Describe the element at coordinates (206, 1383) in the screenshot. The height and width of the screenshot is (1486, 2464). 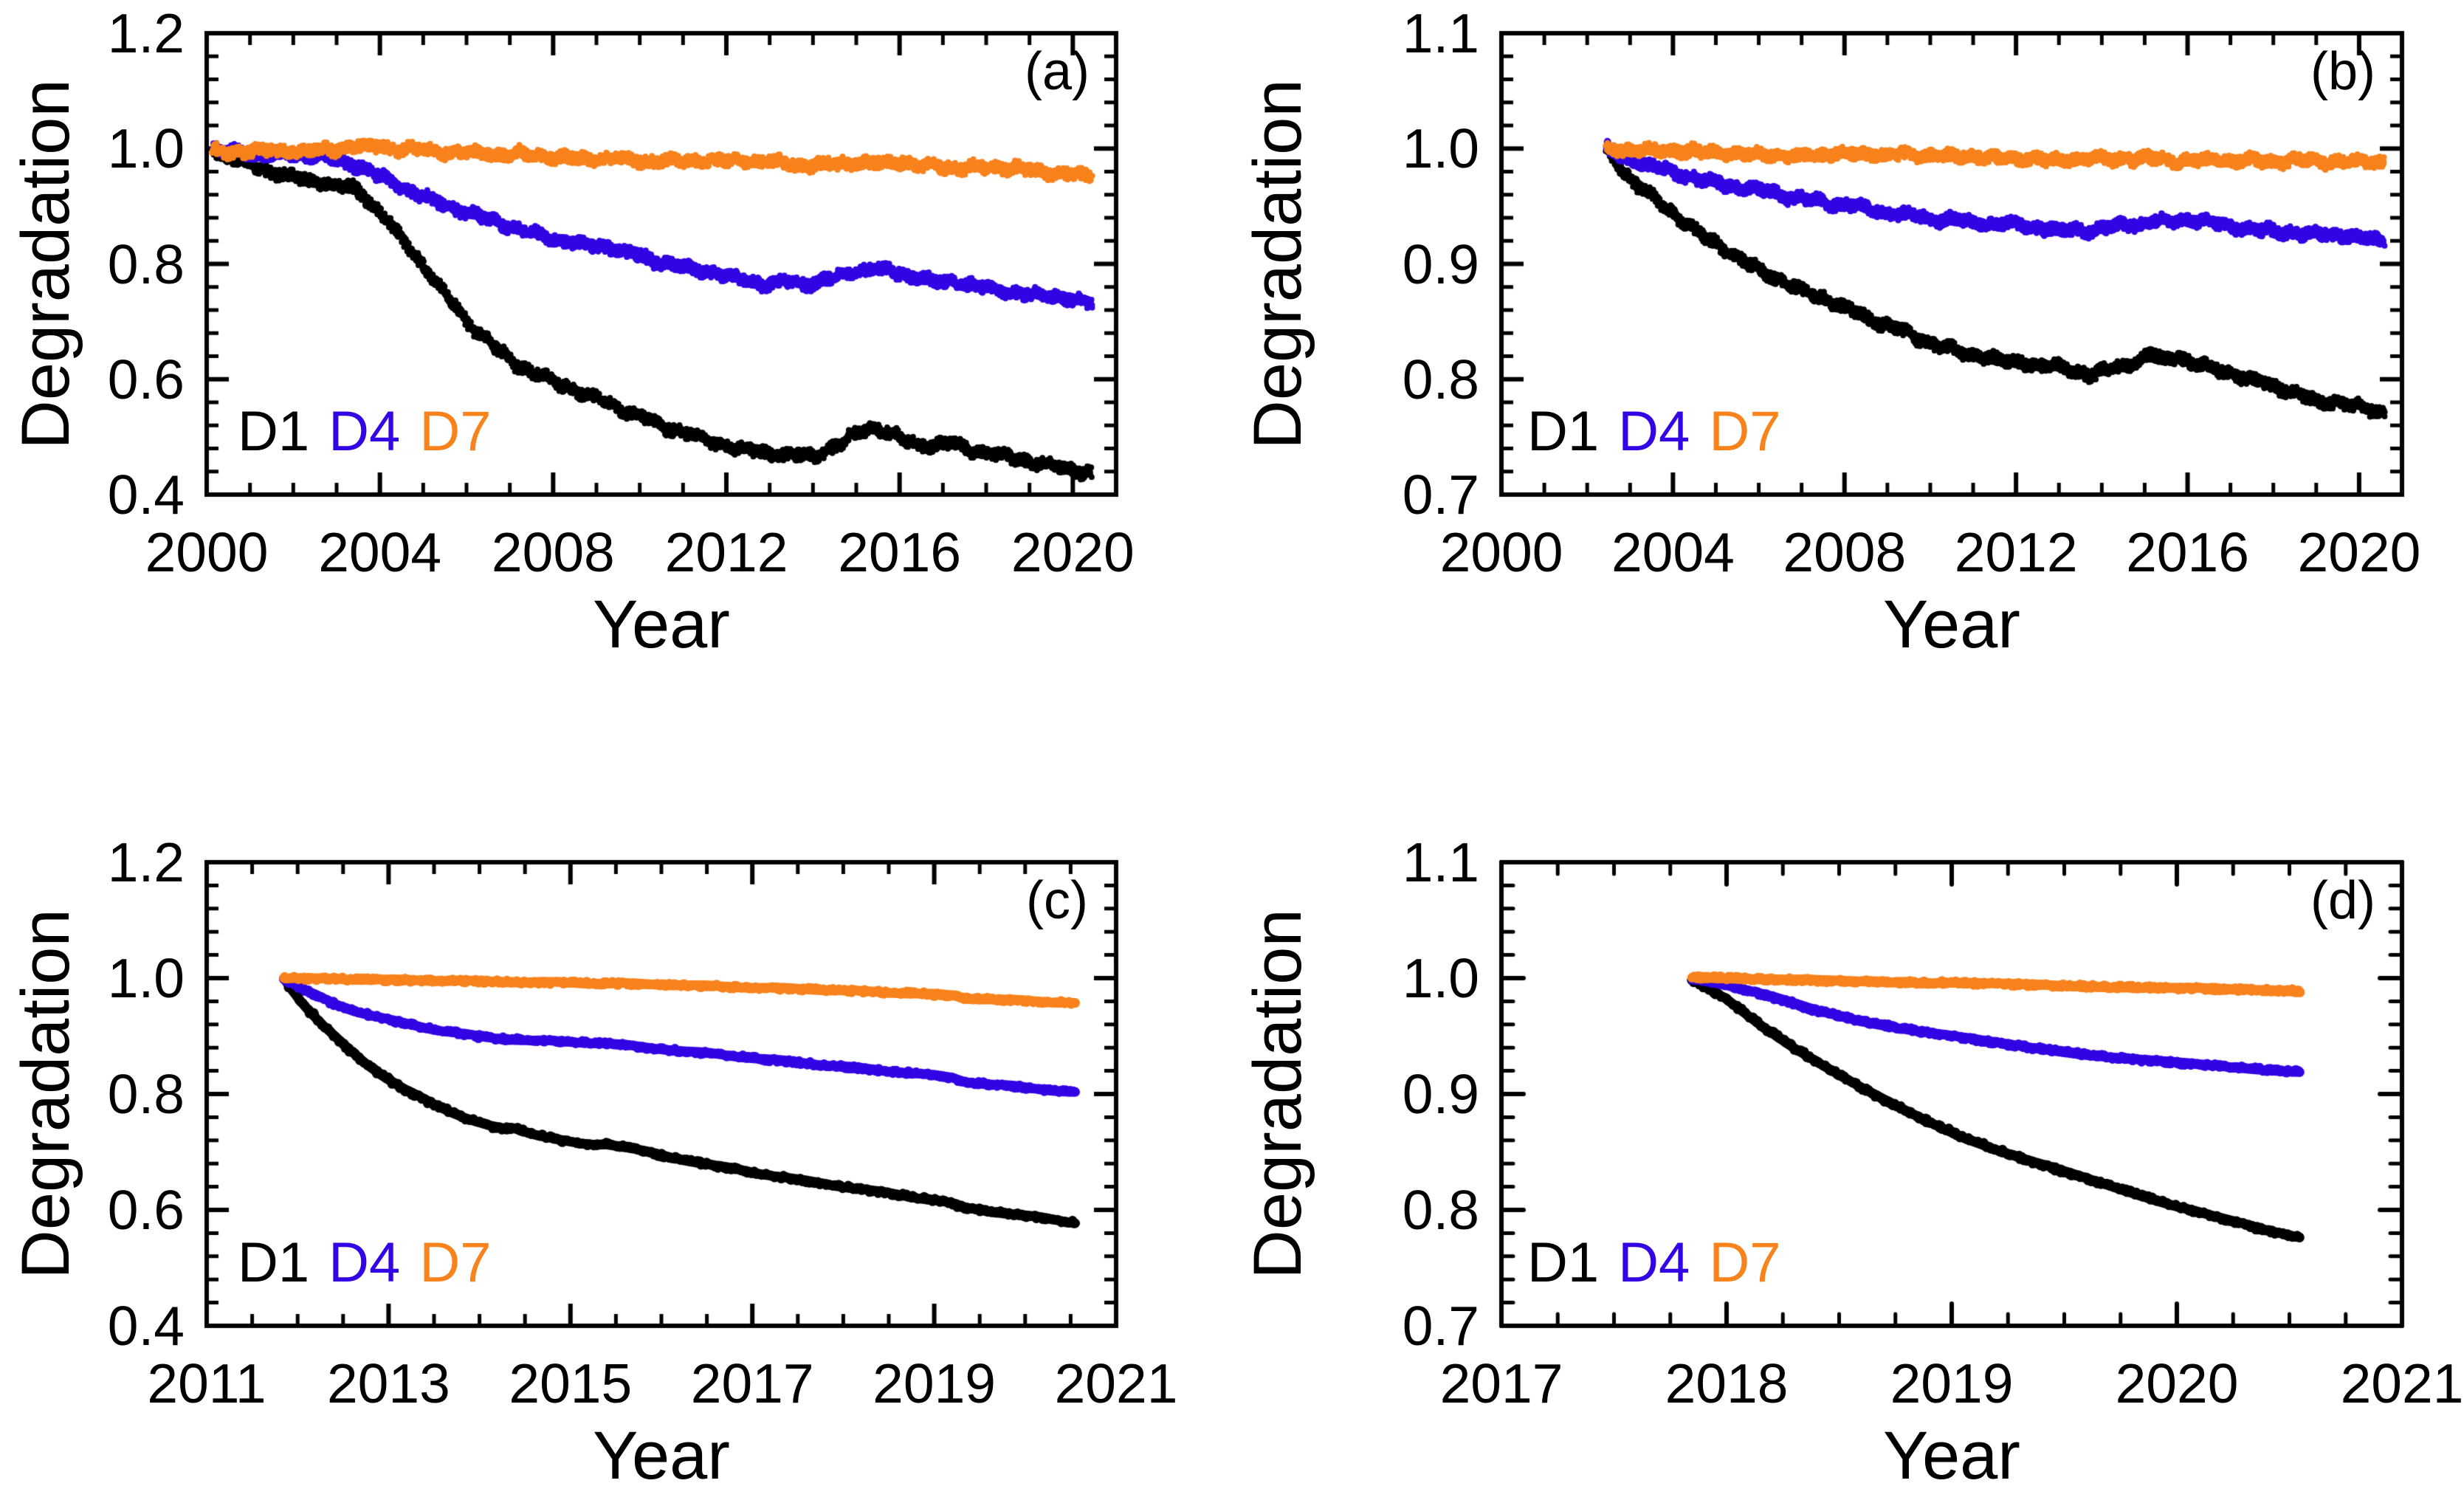
I see `x-tick-label: 2011` at that location.